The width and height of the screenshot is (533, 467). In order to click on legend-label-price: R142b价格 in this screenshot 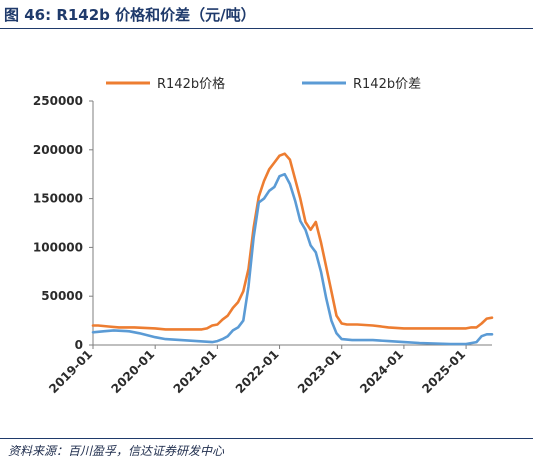, I will do `click(191, 84)`.